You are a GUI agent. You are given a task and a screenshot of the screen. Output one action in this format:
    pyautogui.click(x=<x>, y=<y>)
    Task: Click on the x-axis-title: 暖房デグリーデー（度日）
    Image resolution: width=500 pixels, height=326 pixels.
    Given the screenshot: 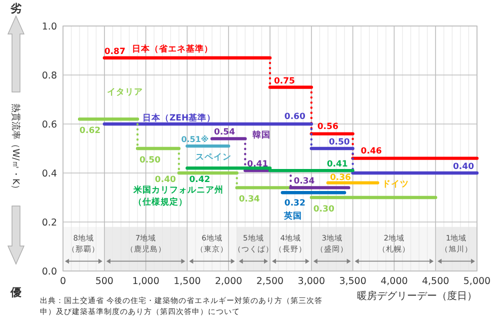 What is the action you would take?
    pyautogui.click(x=417, y=296)
    